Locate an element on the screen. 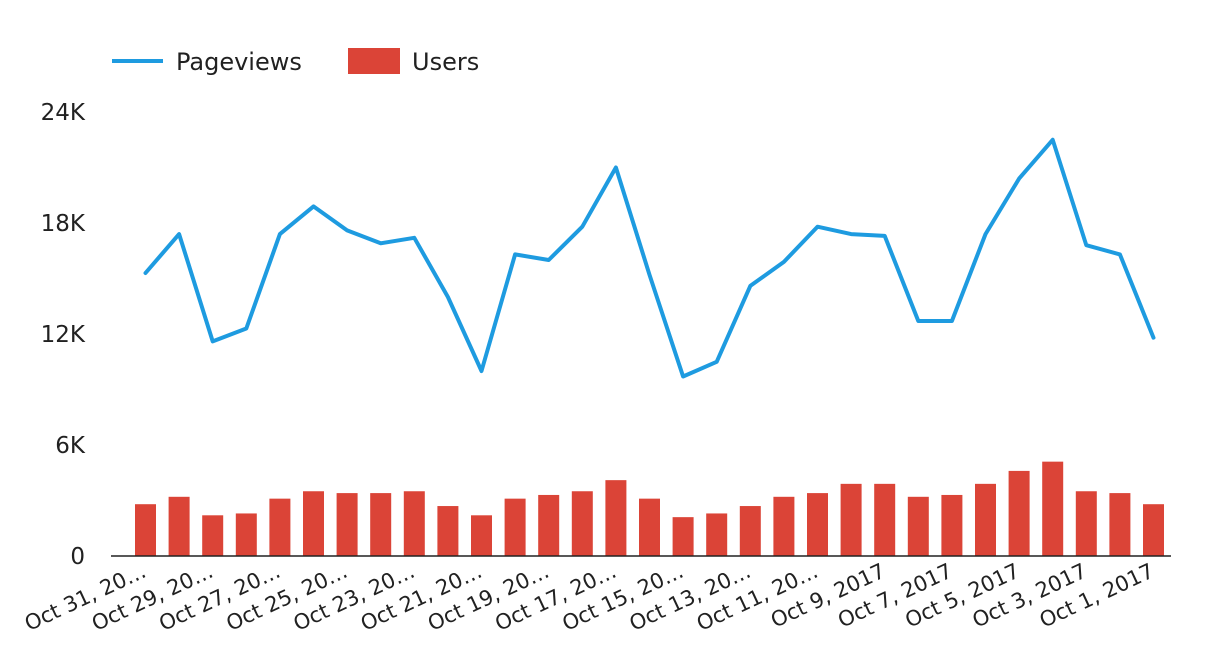 The height and width of the screenshot is (664, 1223). legend: Pageviews Users is located at coordinates (295, 62).